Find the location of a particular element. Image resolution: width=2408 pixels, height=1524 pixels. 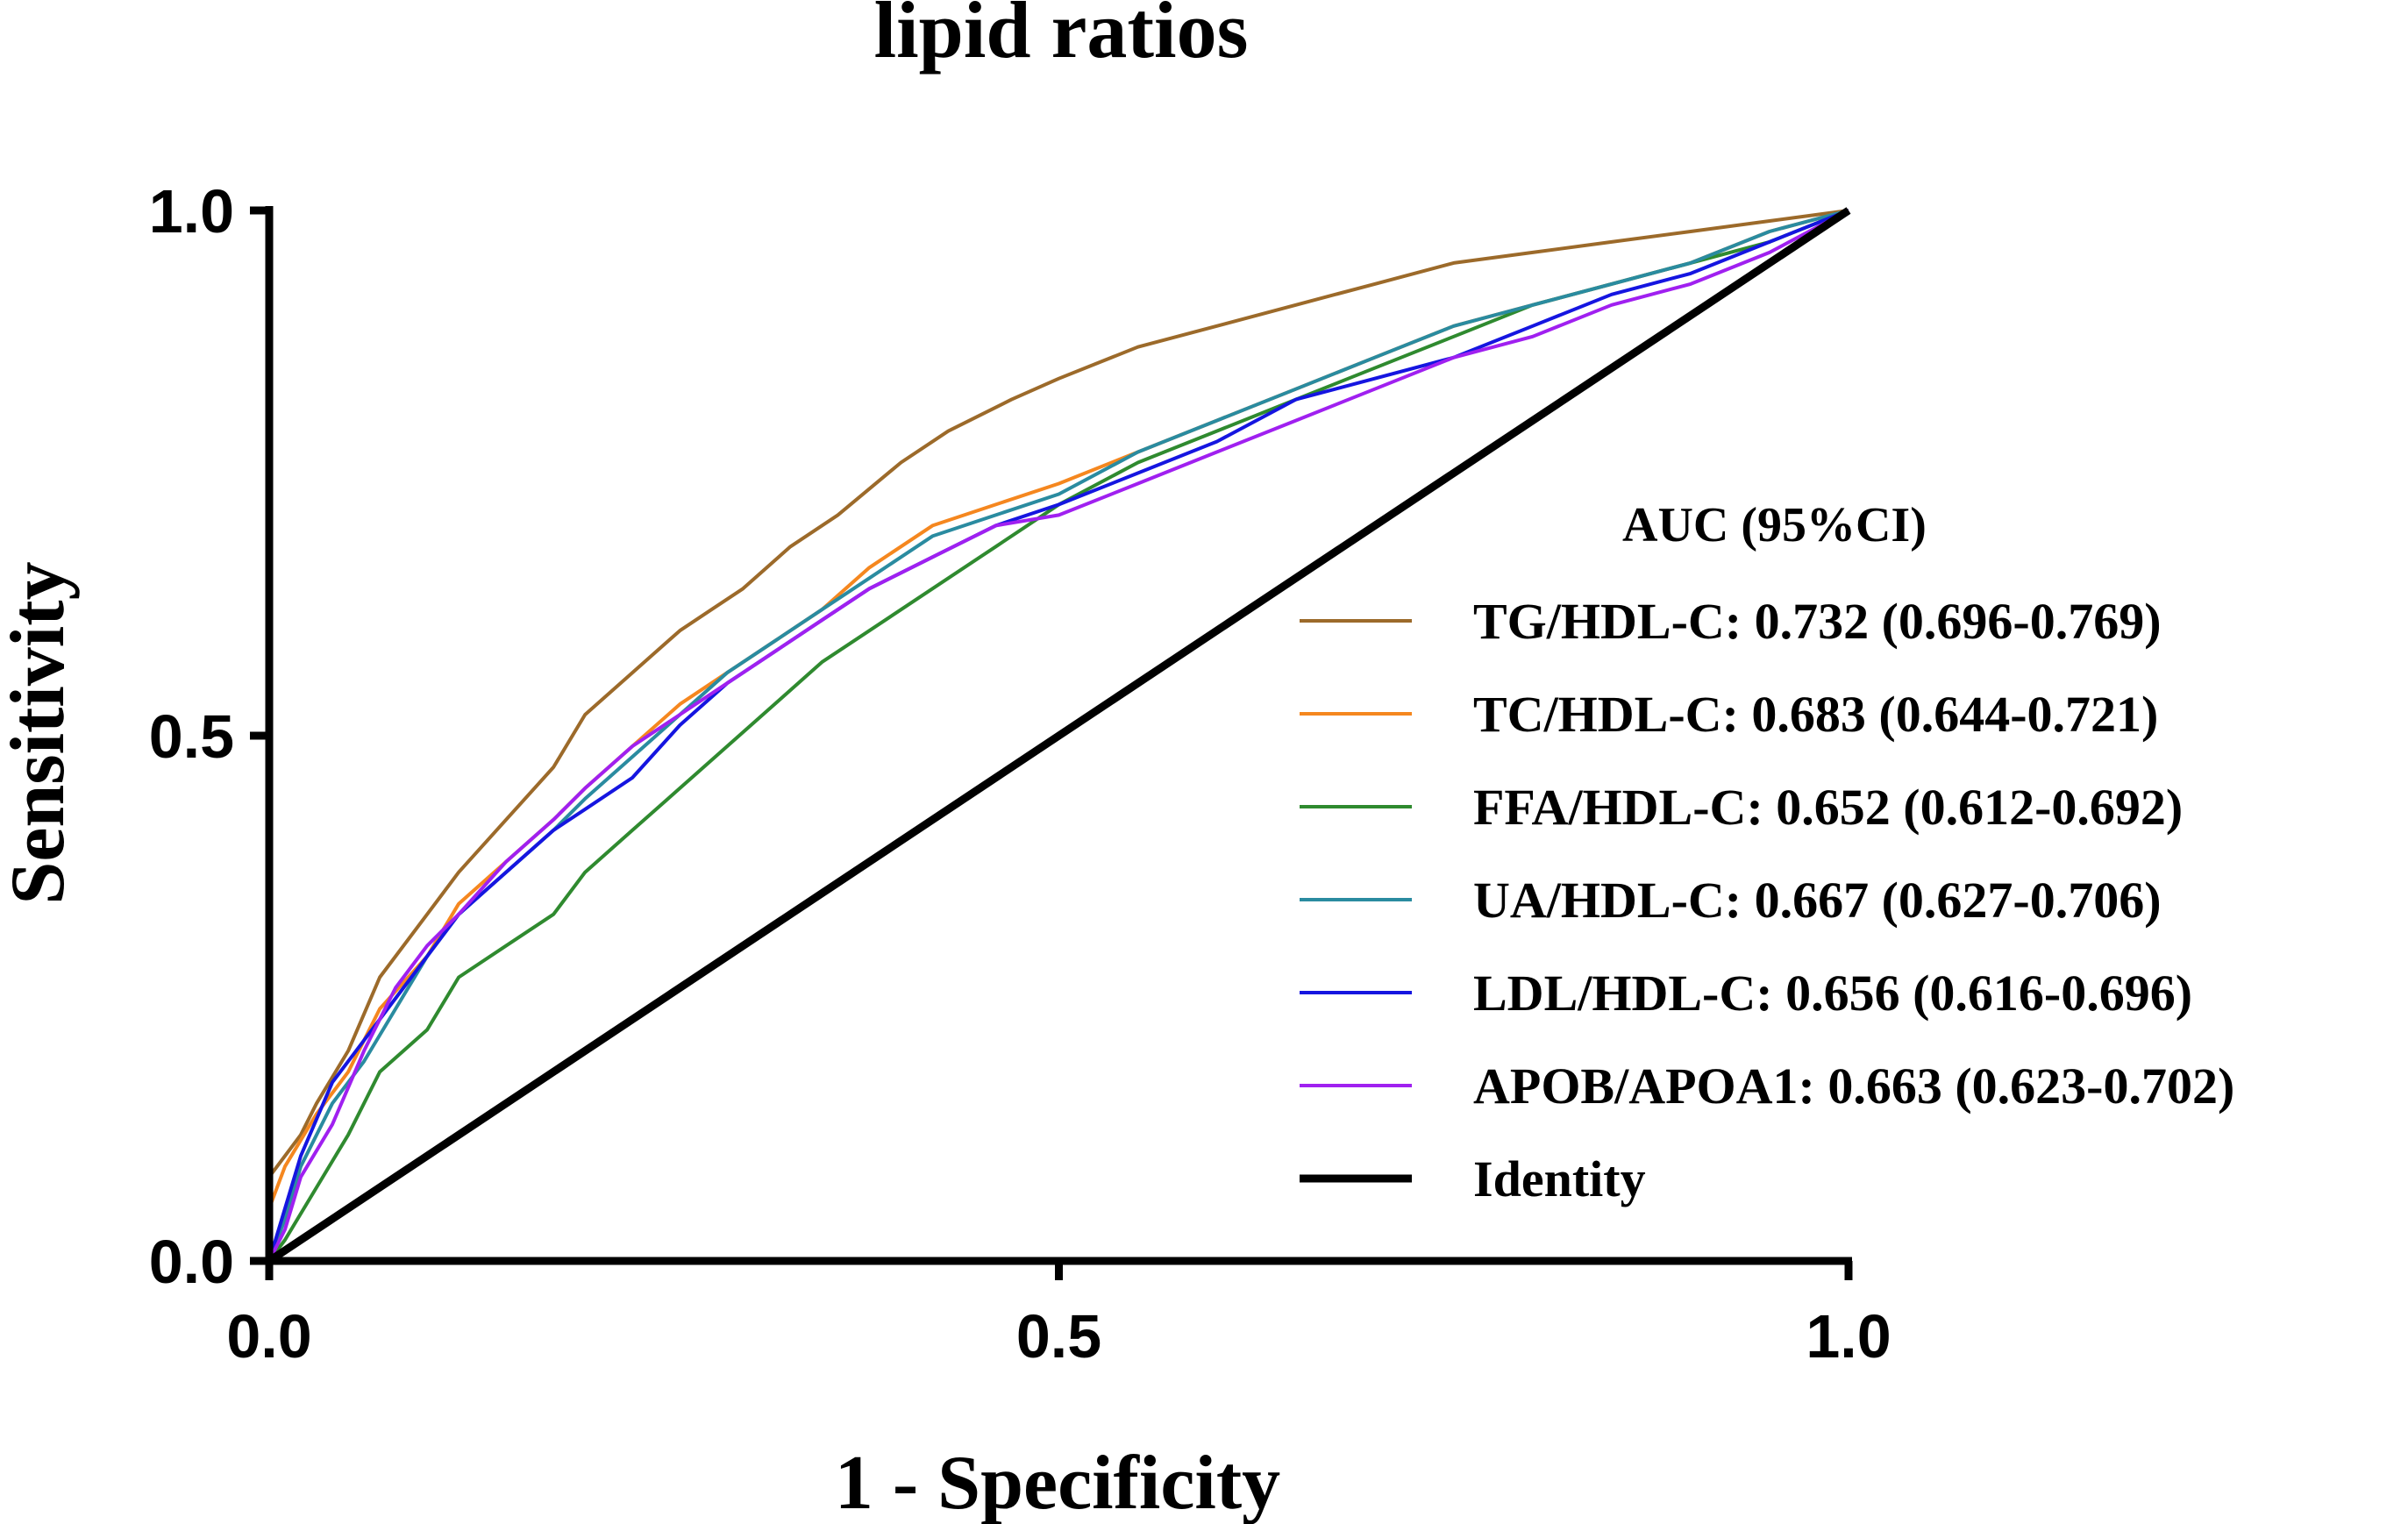

legend-label-tg-hdl-c: TG/HDL-C: 0.732 (0.696-0.769) is located at coordinates (1817, 621).